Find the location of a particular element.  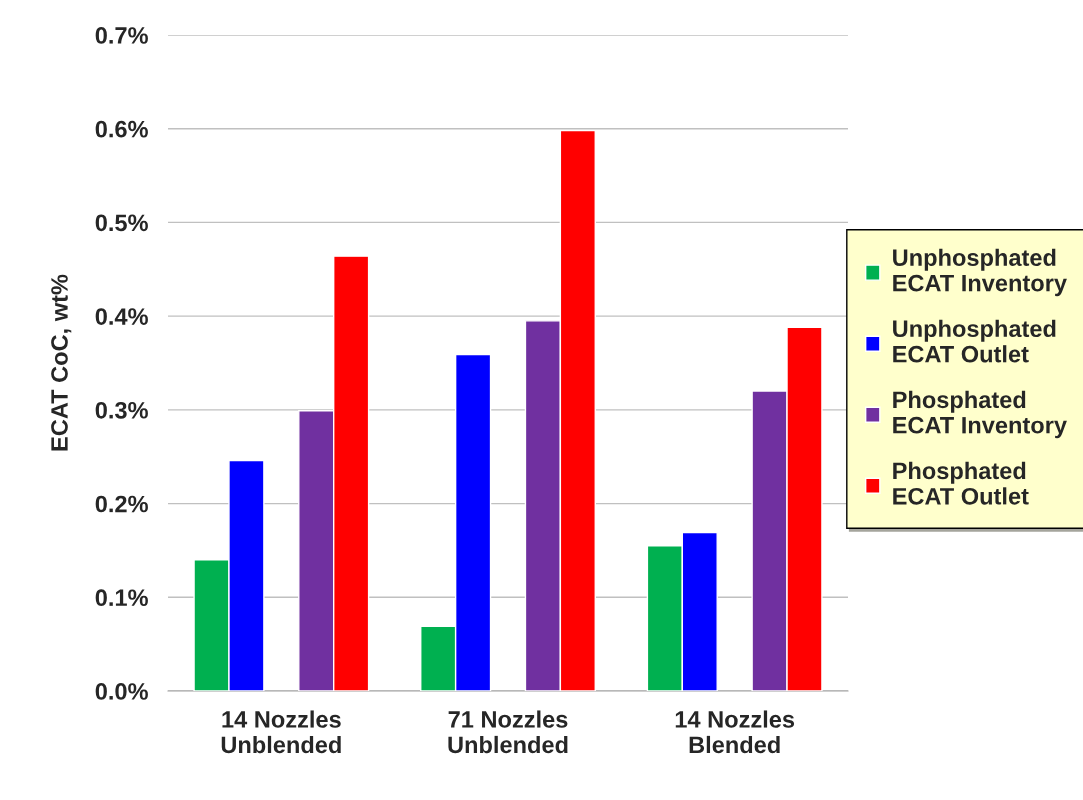

y-tick-label: 0.1% is located at coordinates (121, 598).